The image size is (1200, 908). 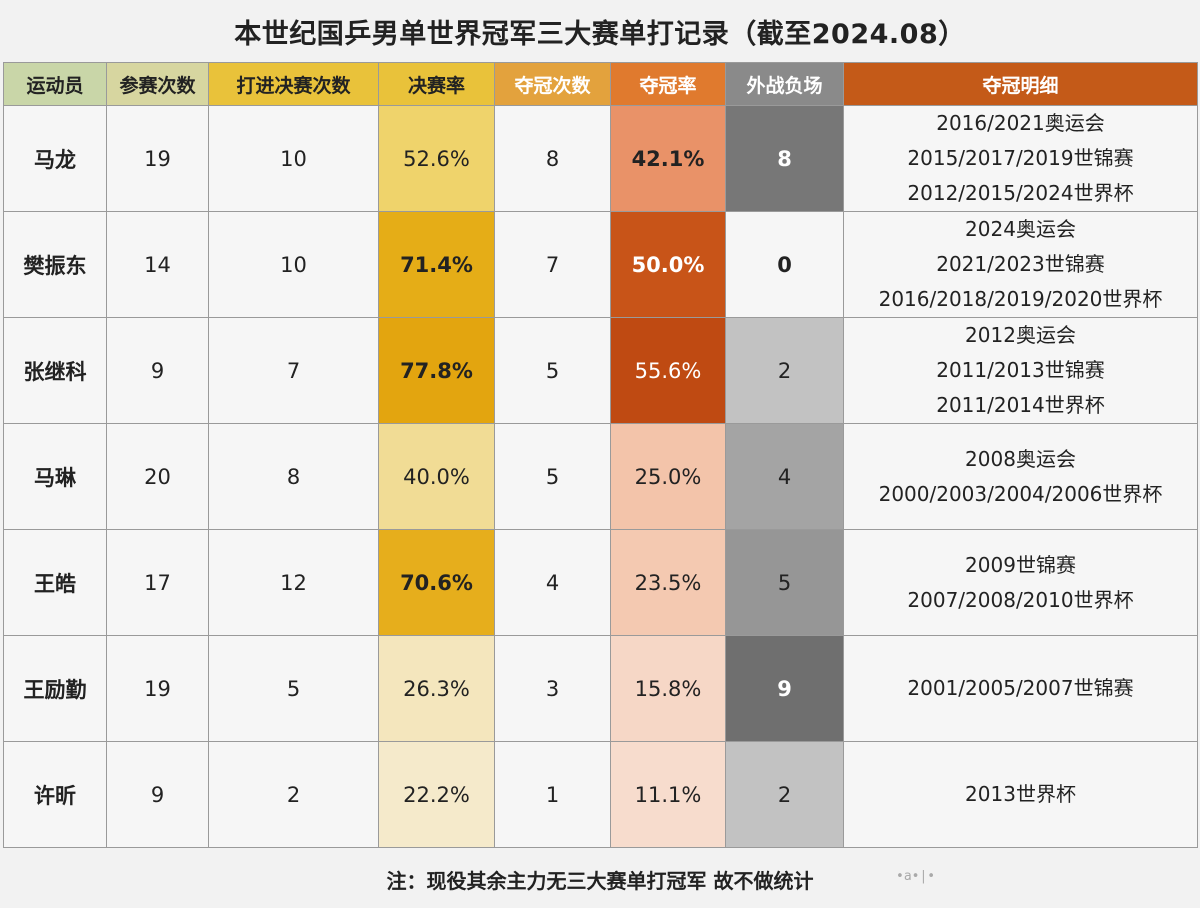 I want to click on athlete-name-cell: 马琳, so click(x=55, y=476).